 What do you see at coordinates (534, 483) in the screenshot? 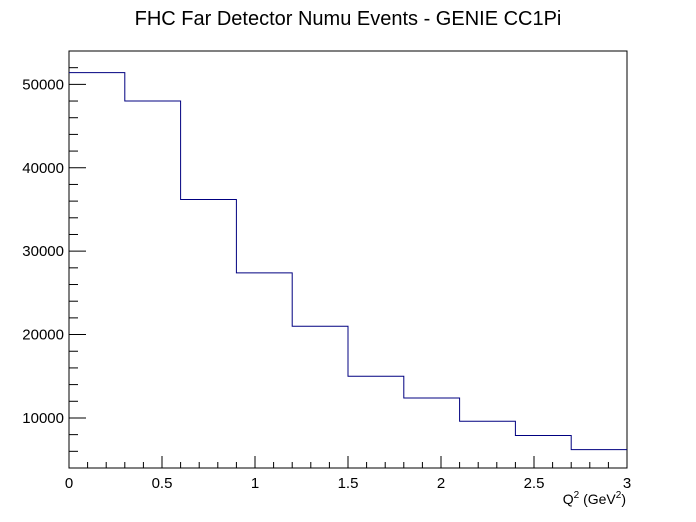
I see `x-tick-label: 2.5` at bounding box center [534, 483].